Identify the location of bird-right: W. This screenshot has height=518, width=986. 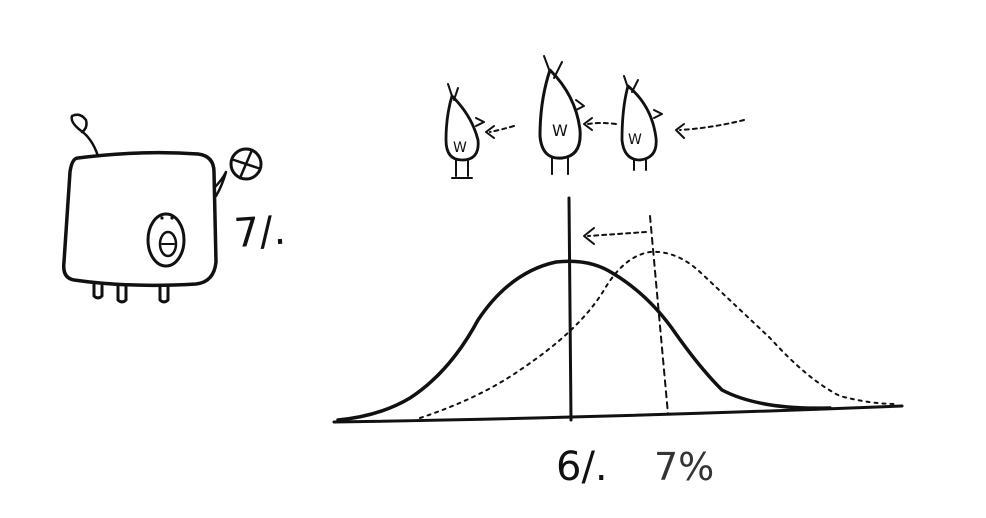
(641, 123).